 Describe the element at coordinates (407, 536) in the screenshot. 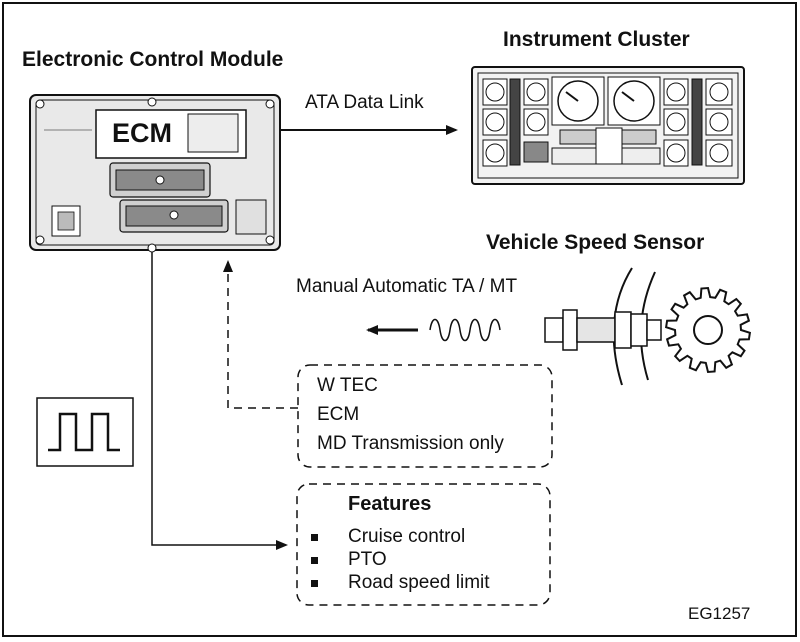

I see `feature-item-cruise-control: Cruise control` at that location.